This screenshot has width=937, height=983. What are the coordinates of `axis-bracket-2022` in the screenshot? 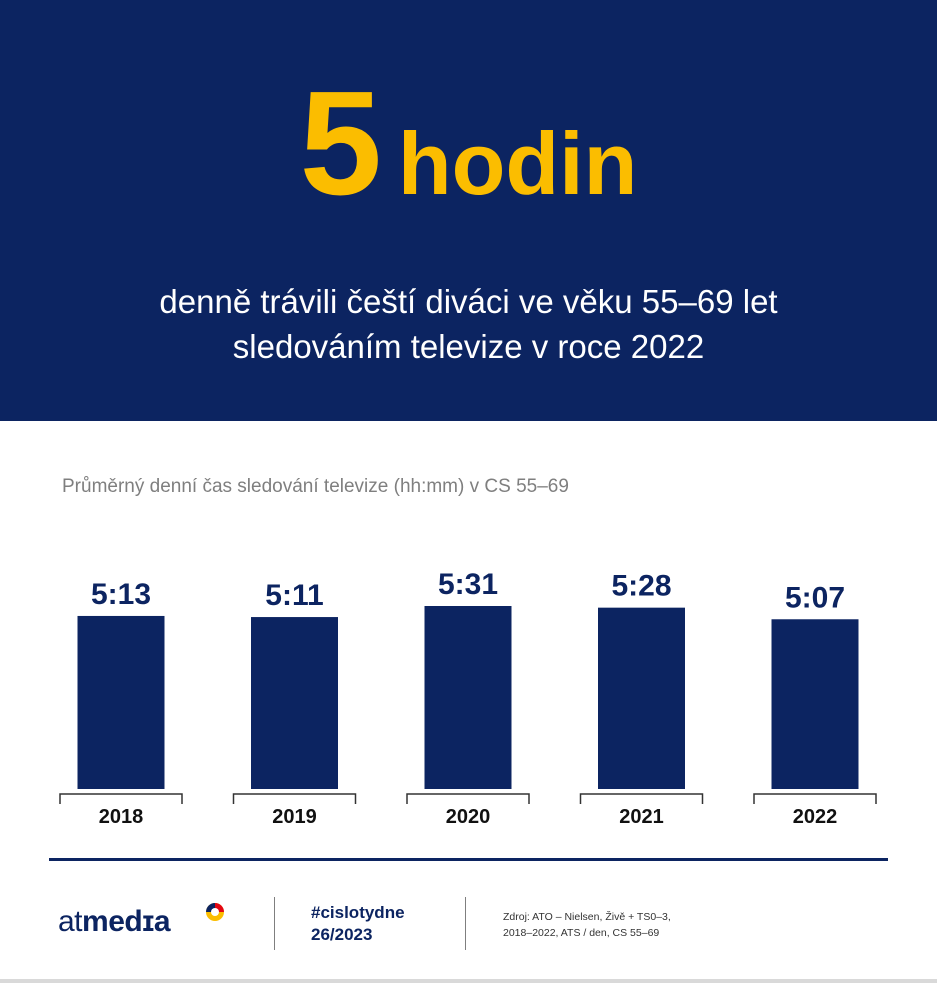 It's located at (815, 798).